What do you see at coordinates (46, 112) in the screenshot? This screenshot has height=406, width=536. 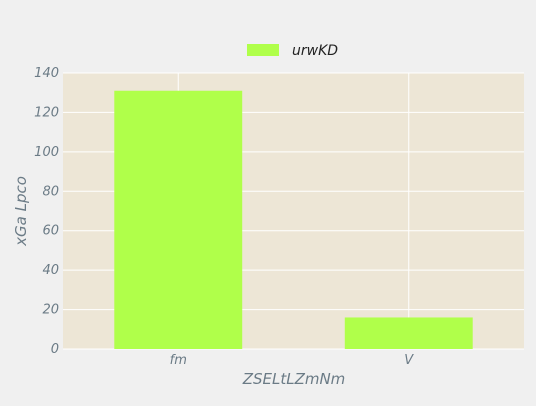 I see `y-tick-label: 120` at bounding box center [46, 112].